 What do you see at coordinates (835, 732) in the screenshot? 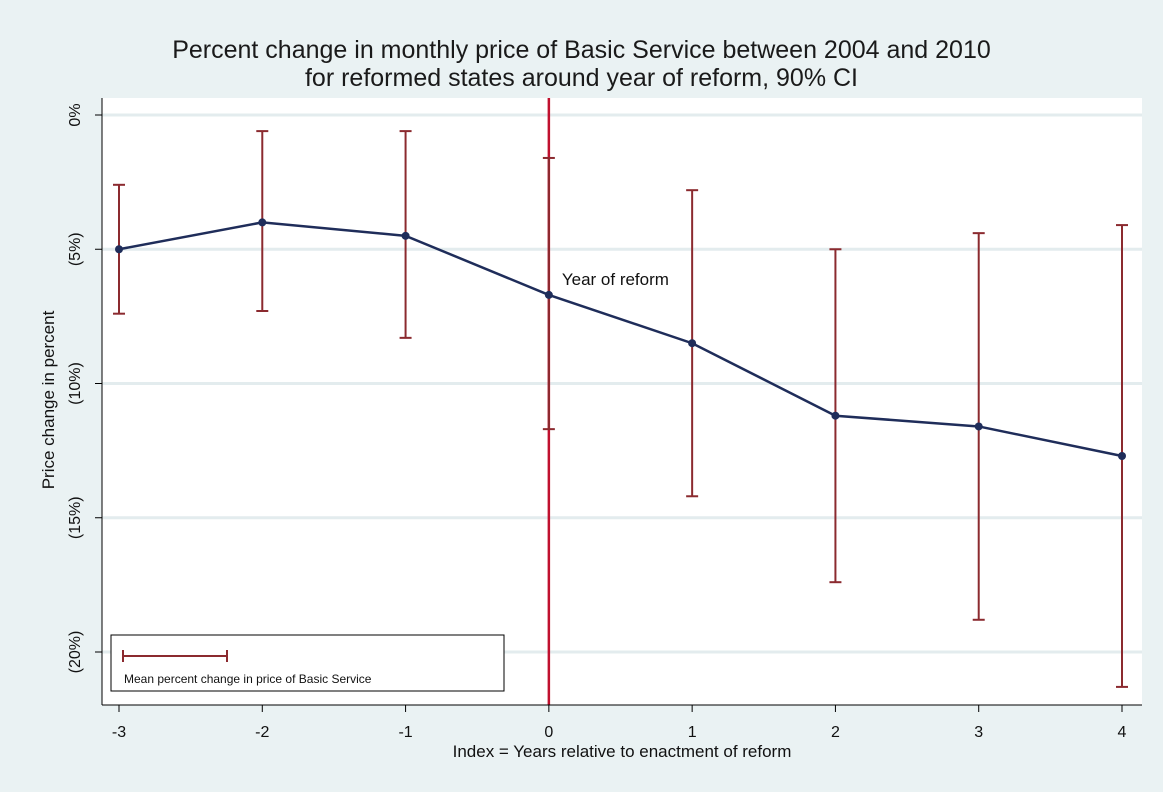
I see `x-tick-label: 2` at bounding box center [835, 732].